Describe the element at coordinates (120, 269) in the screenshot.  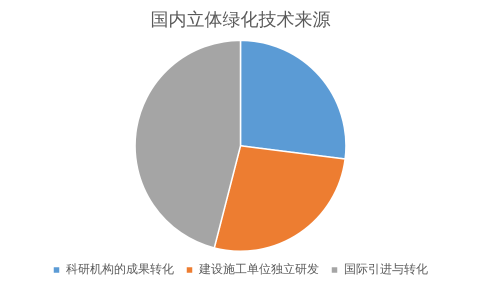
I see `legend-label: 科研机构的成果转化` at that location.